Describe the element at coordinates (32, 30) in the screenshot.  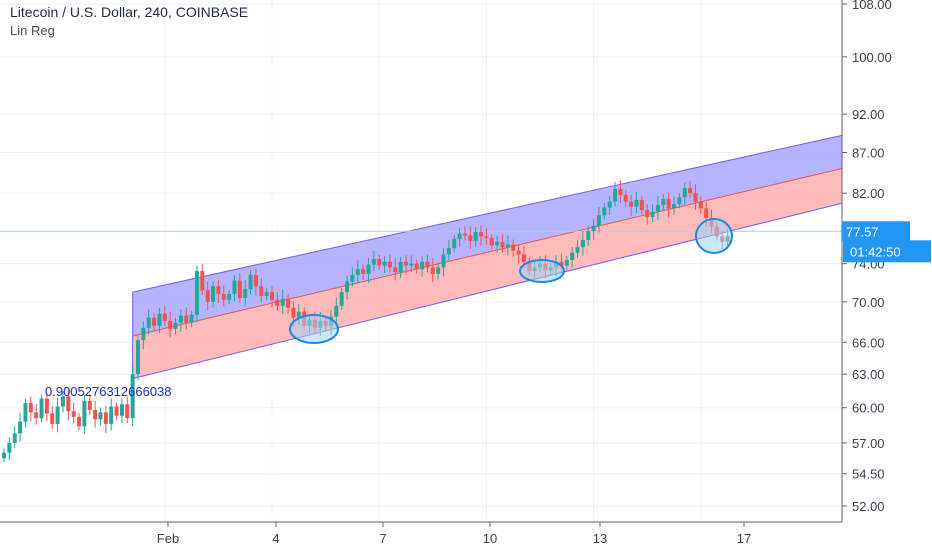
I see `indicator-label: Lin Reg` at that location.